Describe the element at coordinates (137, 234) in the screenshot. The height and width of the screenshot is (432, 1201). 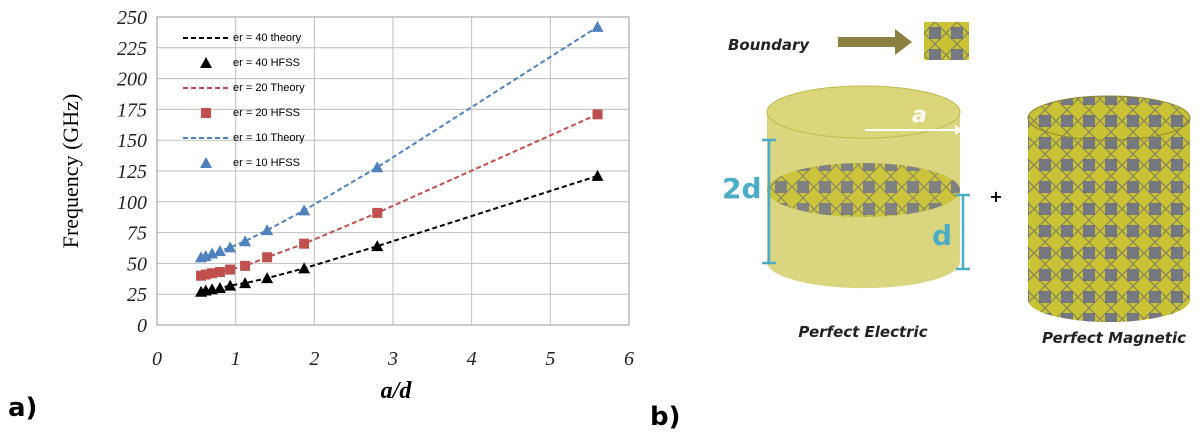
I see `y-tick-label: 75` at that location.